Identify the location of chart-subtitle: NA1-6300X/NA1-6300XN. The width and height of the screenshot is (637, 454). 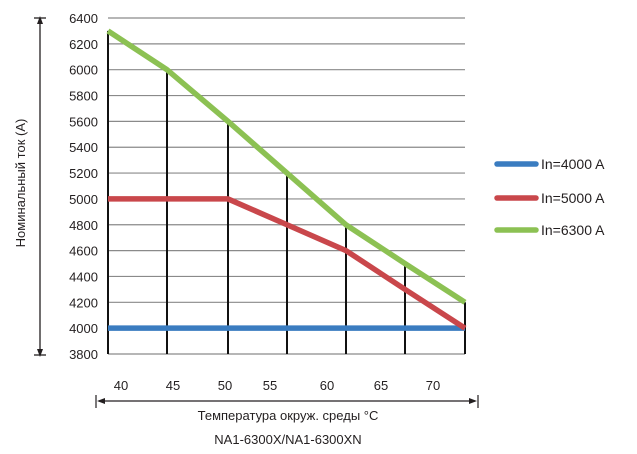
(287, 439).